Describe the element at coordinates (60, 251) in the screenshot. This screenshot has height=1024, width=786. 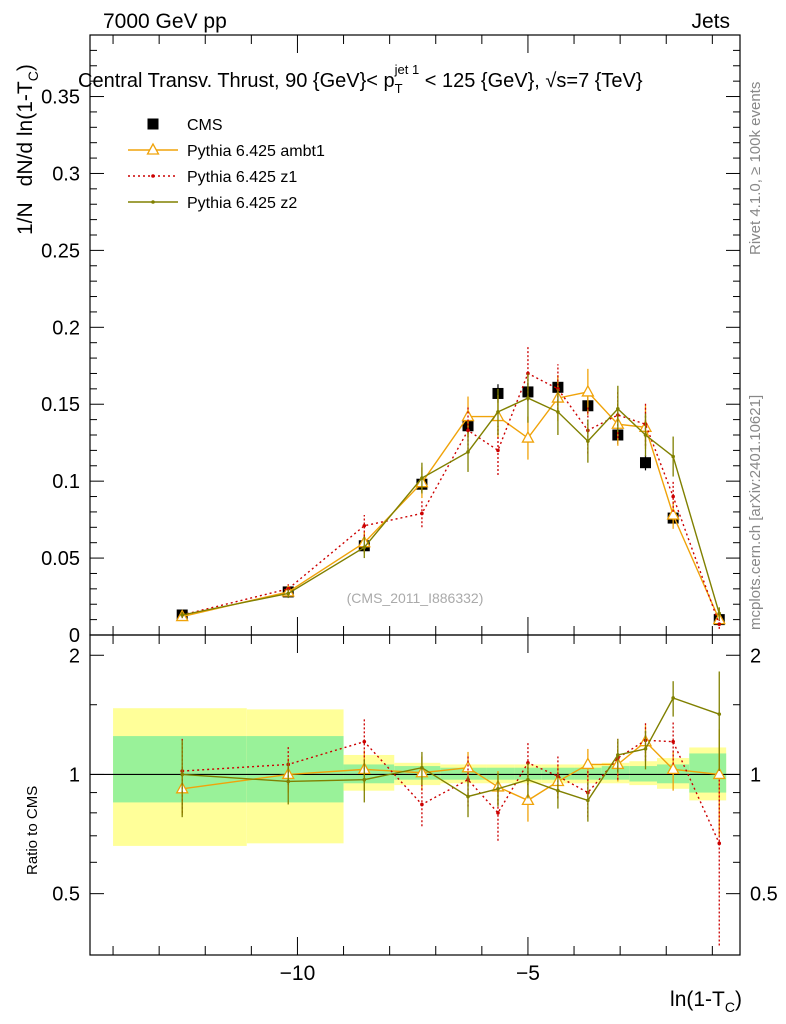
I see `y-tick-label: 0.25` at that location.